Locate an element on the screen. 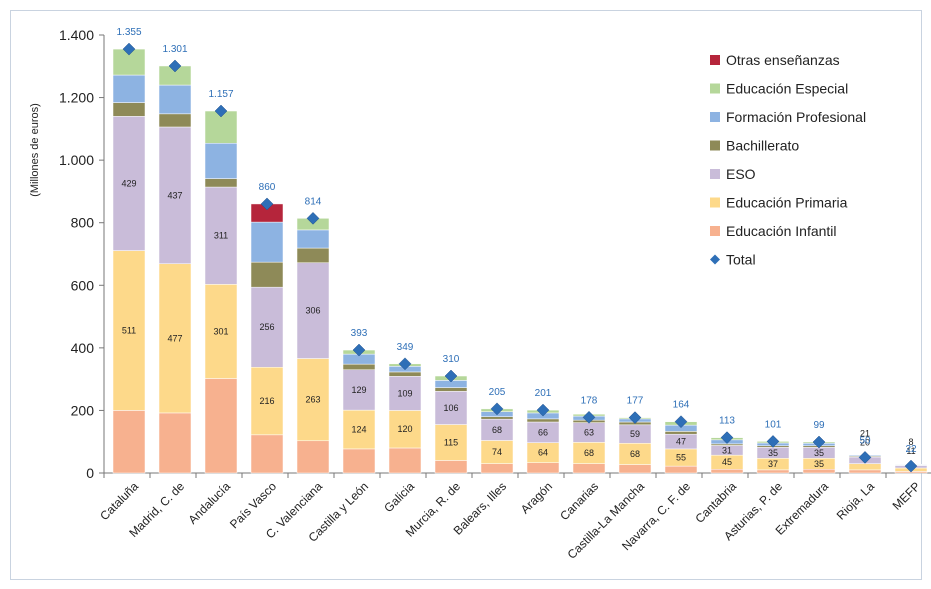 The width and height of the screenshot is (931, 589). total-data-label: 860 is located at coordinates (267, 187).